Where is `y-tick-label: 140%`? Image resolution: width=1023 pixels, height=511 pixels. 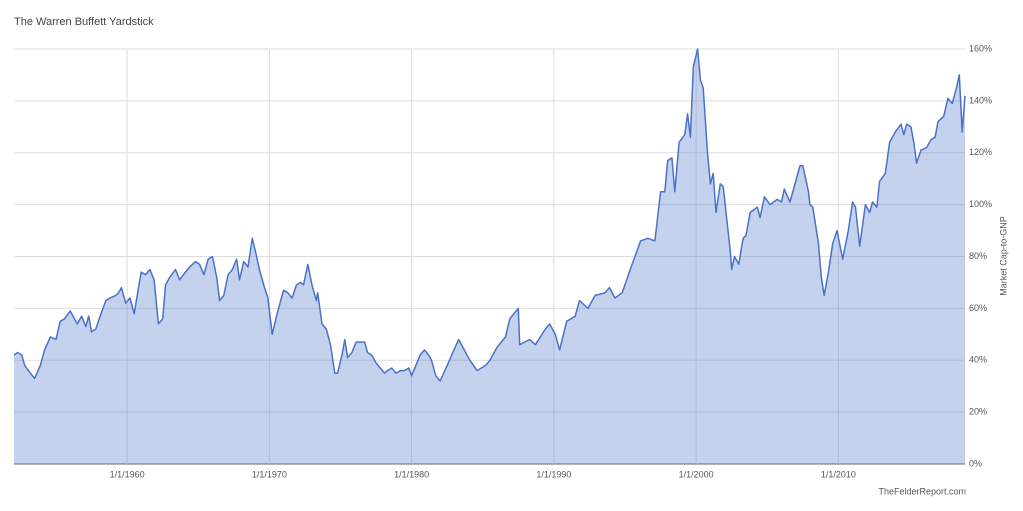 y-tick-label: 140% is located at coordinates (980, 100).